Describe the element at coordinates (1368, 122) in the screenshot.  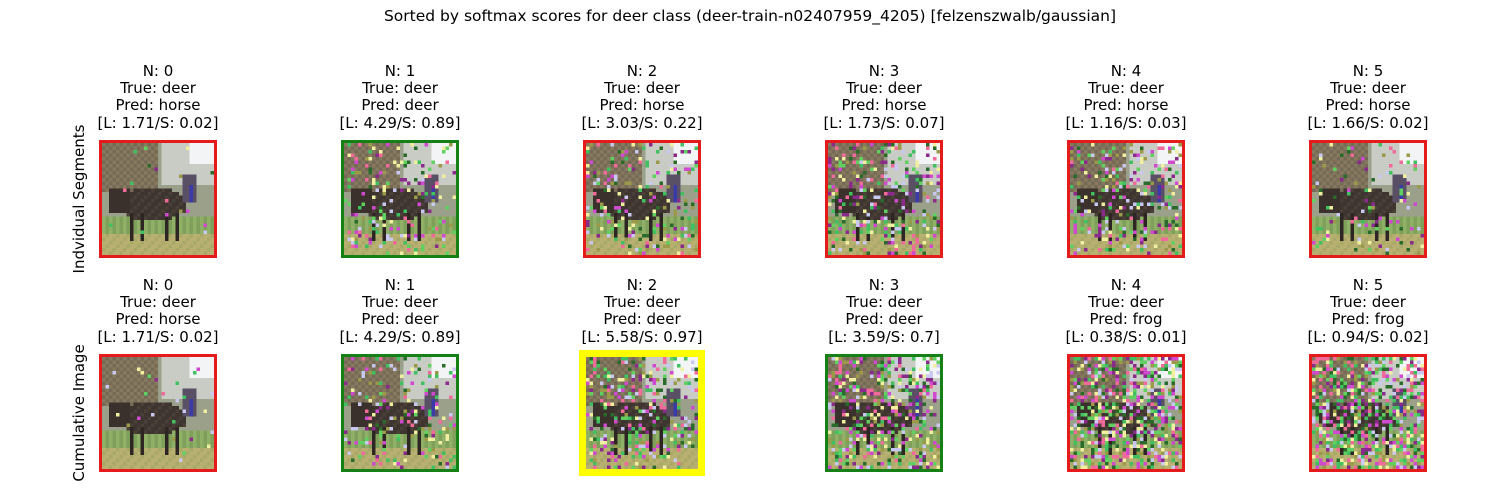
I see `score-label: [L: 1.66/S: 0.02]` at that location.